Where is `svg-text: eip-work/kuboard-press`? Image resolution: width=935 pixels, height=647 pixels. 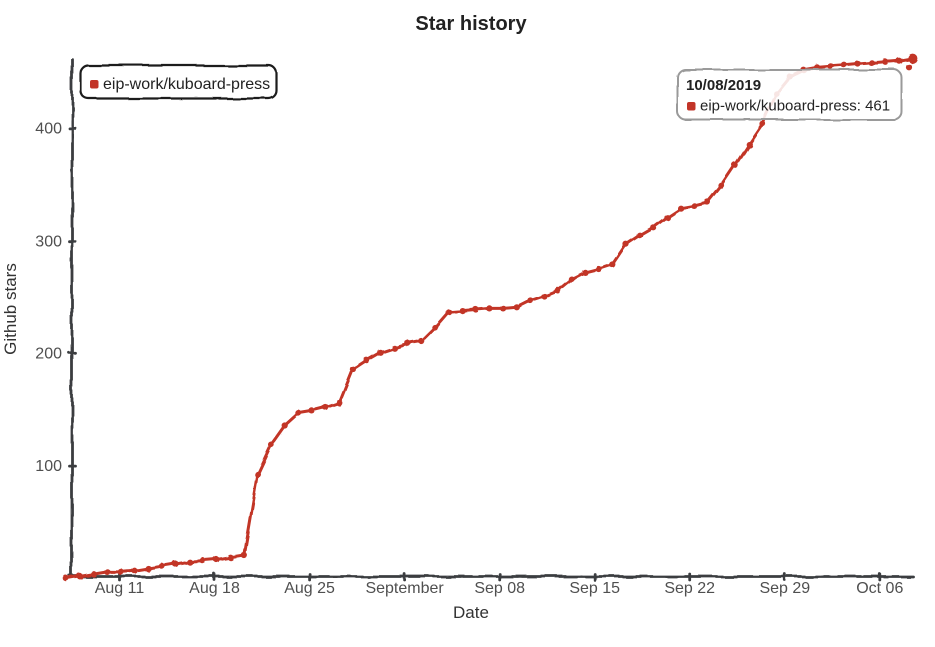 svg-text: eip-work/kuboard-press is located at coordinates (186, 84).